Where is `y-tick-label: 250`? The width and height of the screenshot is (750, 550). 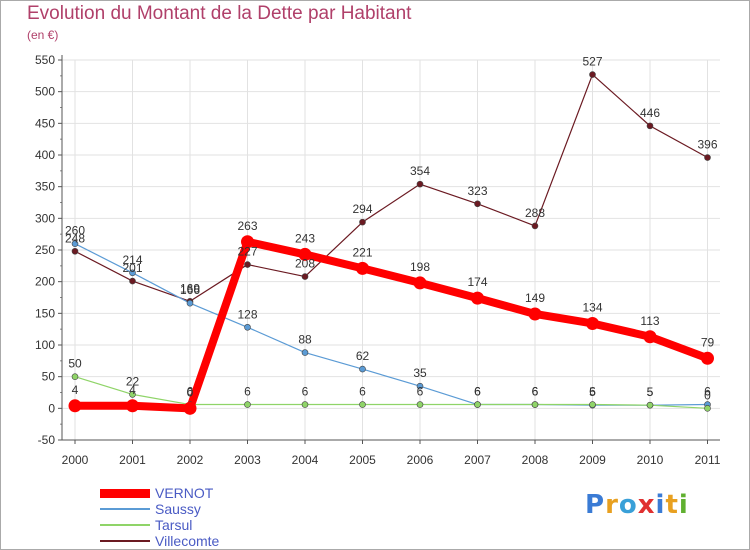 y-tick-label: 250 is located at coordinates (45, 250).